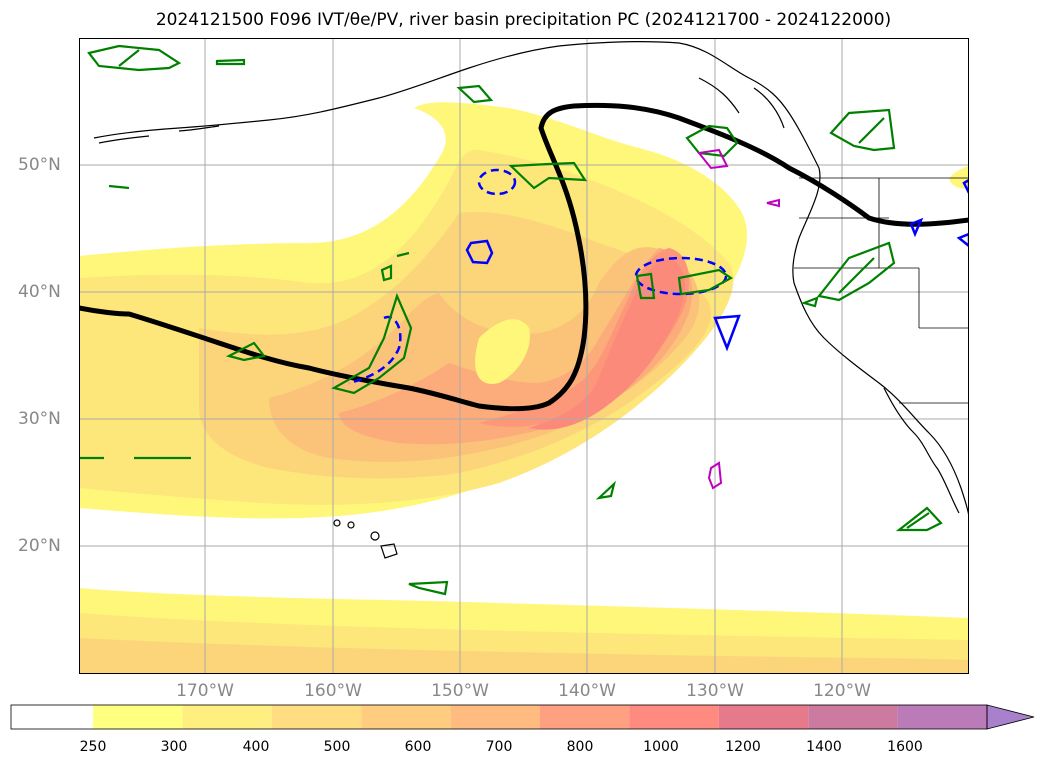 This screenshot has width=1047, height=767. I want to click on borders, so click(881, 290).